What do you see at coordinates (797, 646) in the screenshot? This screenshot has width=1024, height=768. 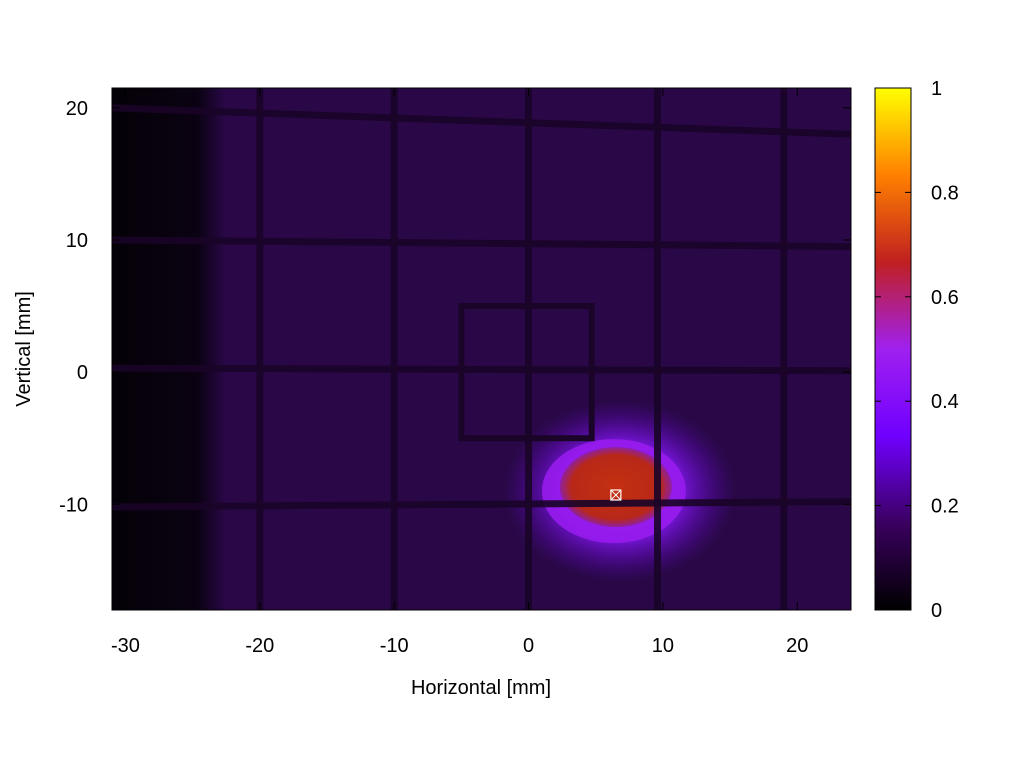 I see `x-tick-label: 20` at bounding box center [797, 646].